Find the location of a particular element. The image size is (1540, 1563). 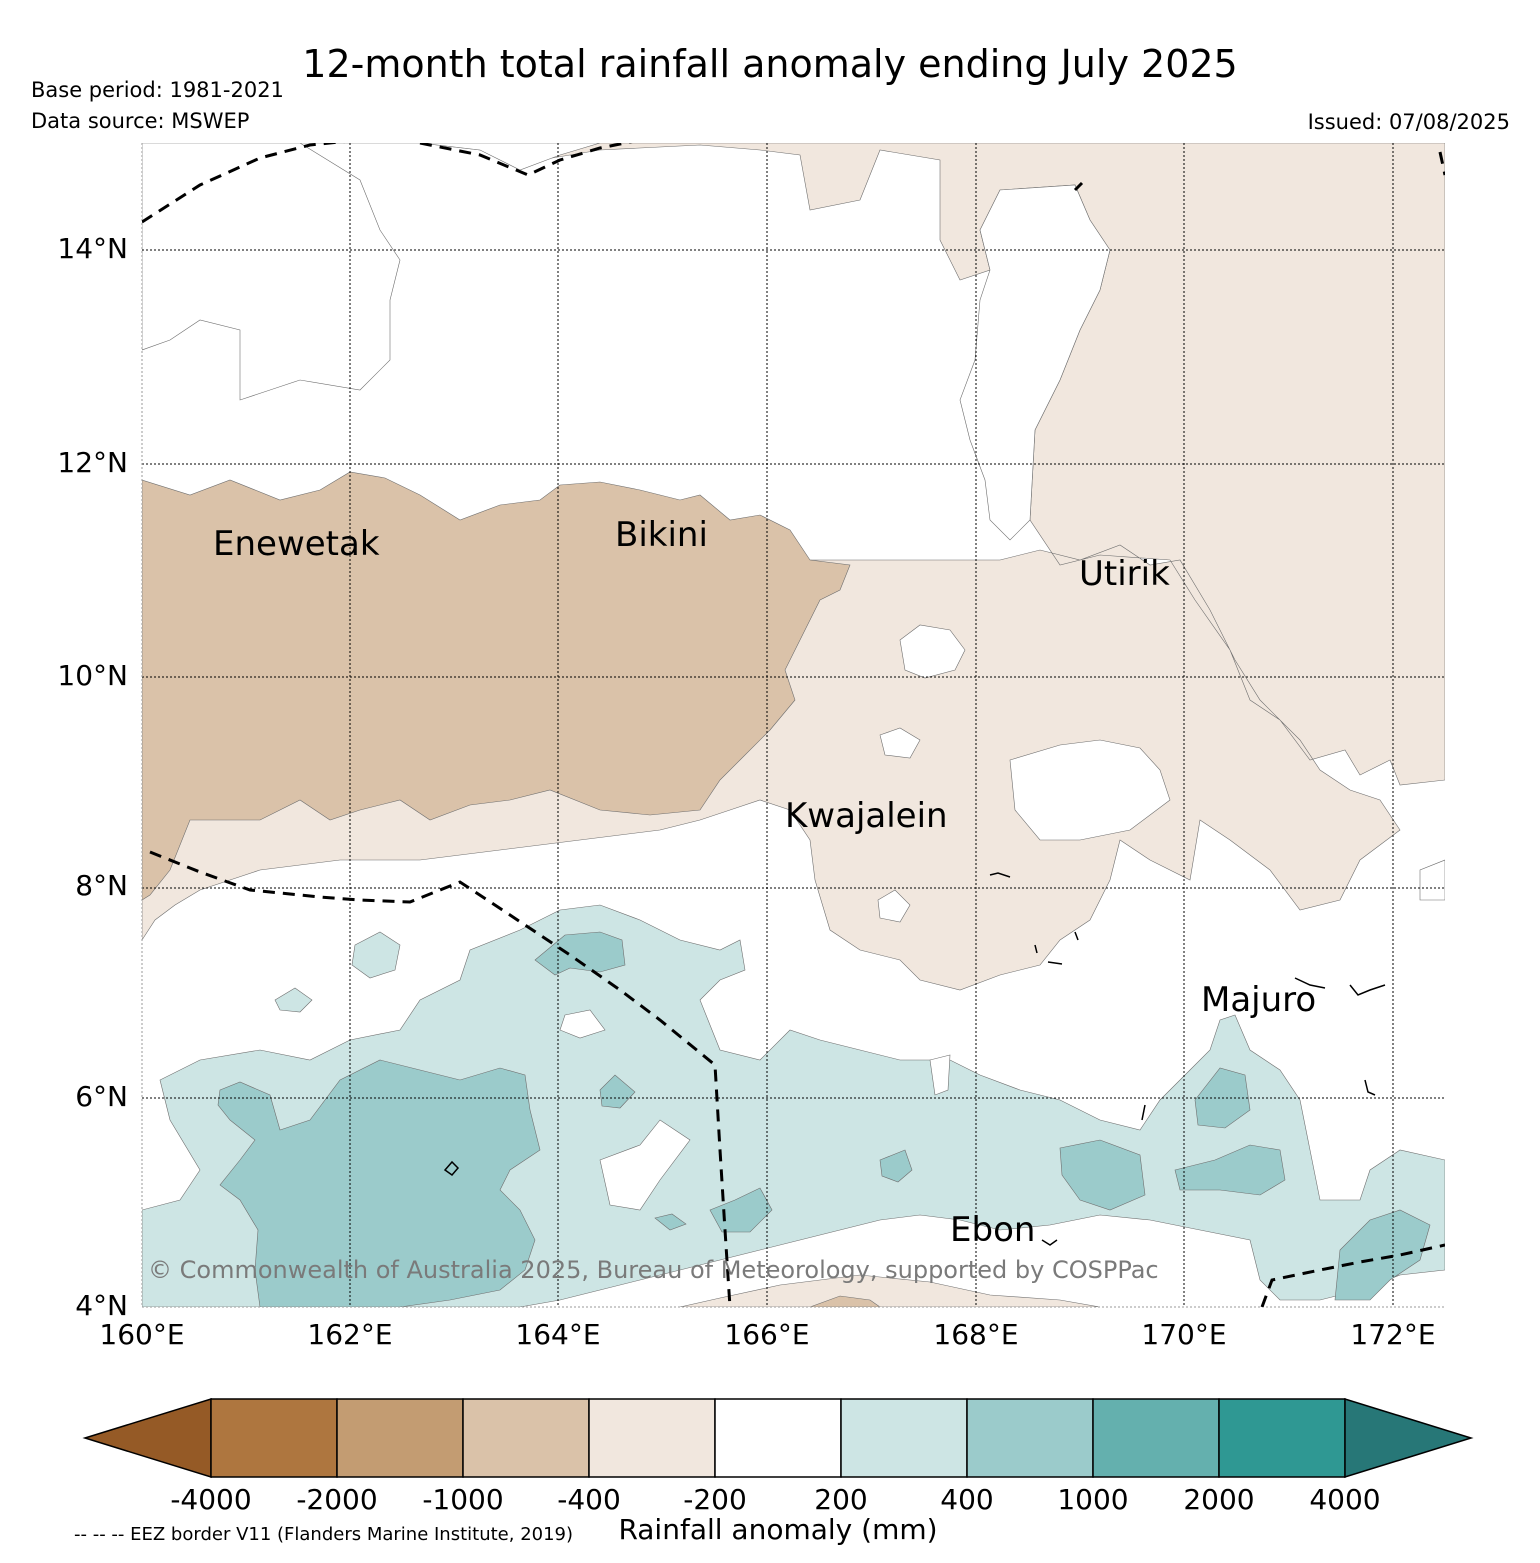

colorbar-extend-high is located at coordinates (1409, 1438).